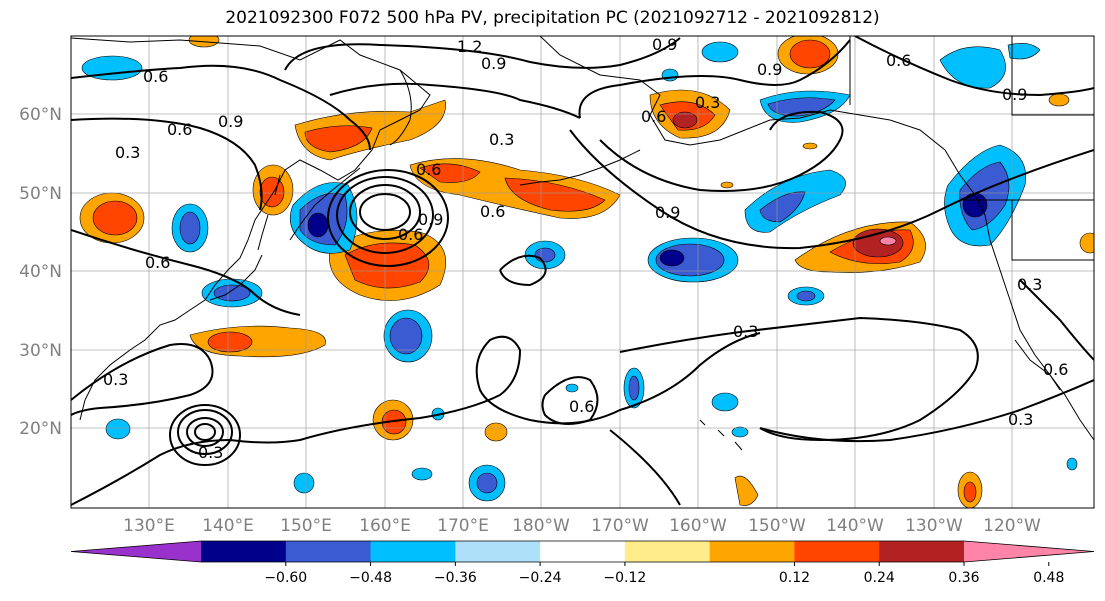  I want to click on lon-label: 130°E, so click(149, 526).